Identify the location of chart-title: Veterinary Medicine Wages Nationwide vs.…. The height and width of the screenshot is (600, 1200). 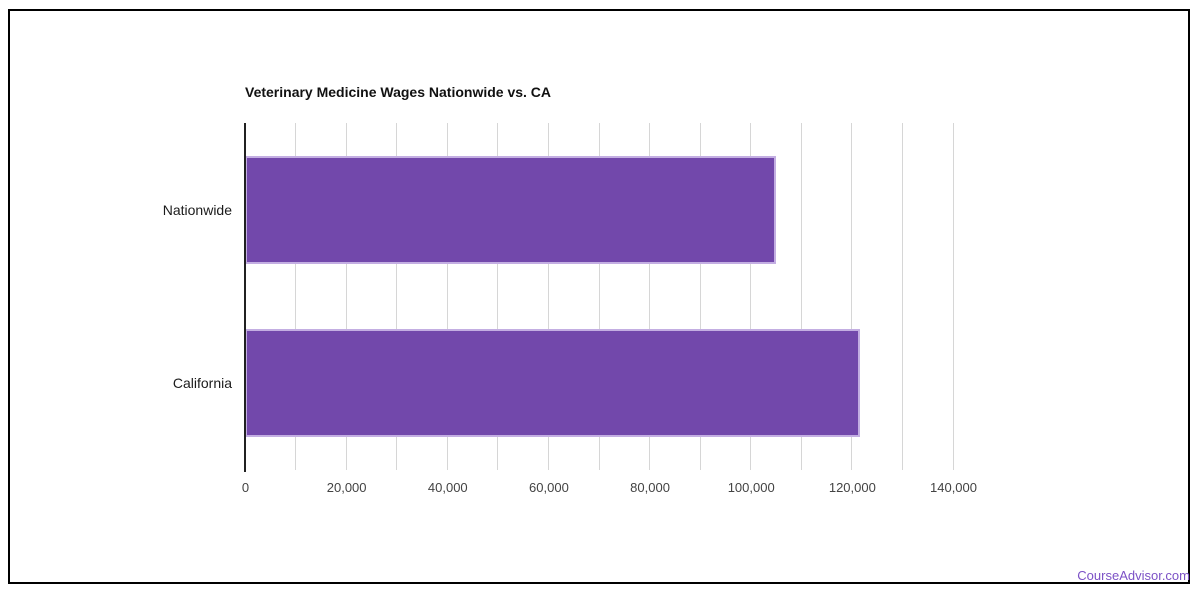
(398, 92).